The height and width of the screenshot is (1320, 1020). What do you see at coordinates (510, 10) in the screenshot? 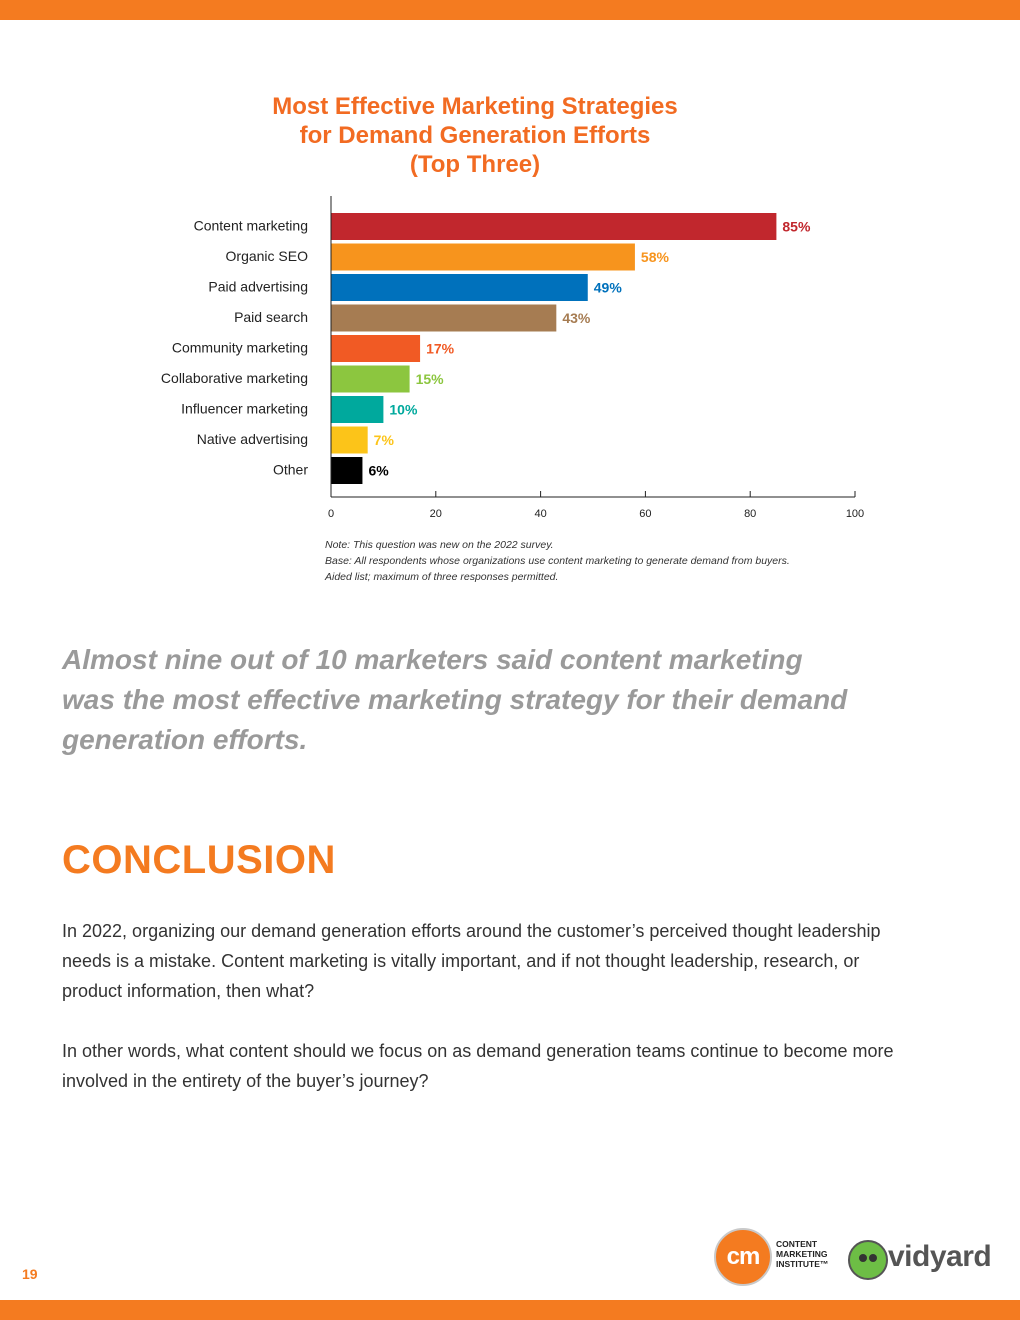
I see `top-accent-bar` at bounding box center [510, 10].